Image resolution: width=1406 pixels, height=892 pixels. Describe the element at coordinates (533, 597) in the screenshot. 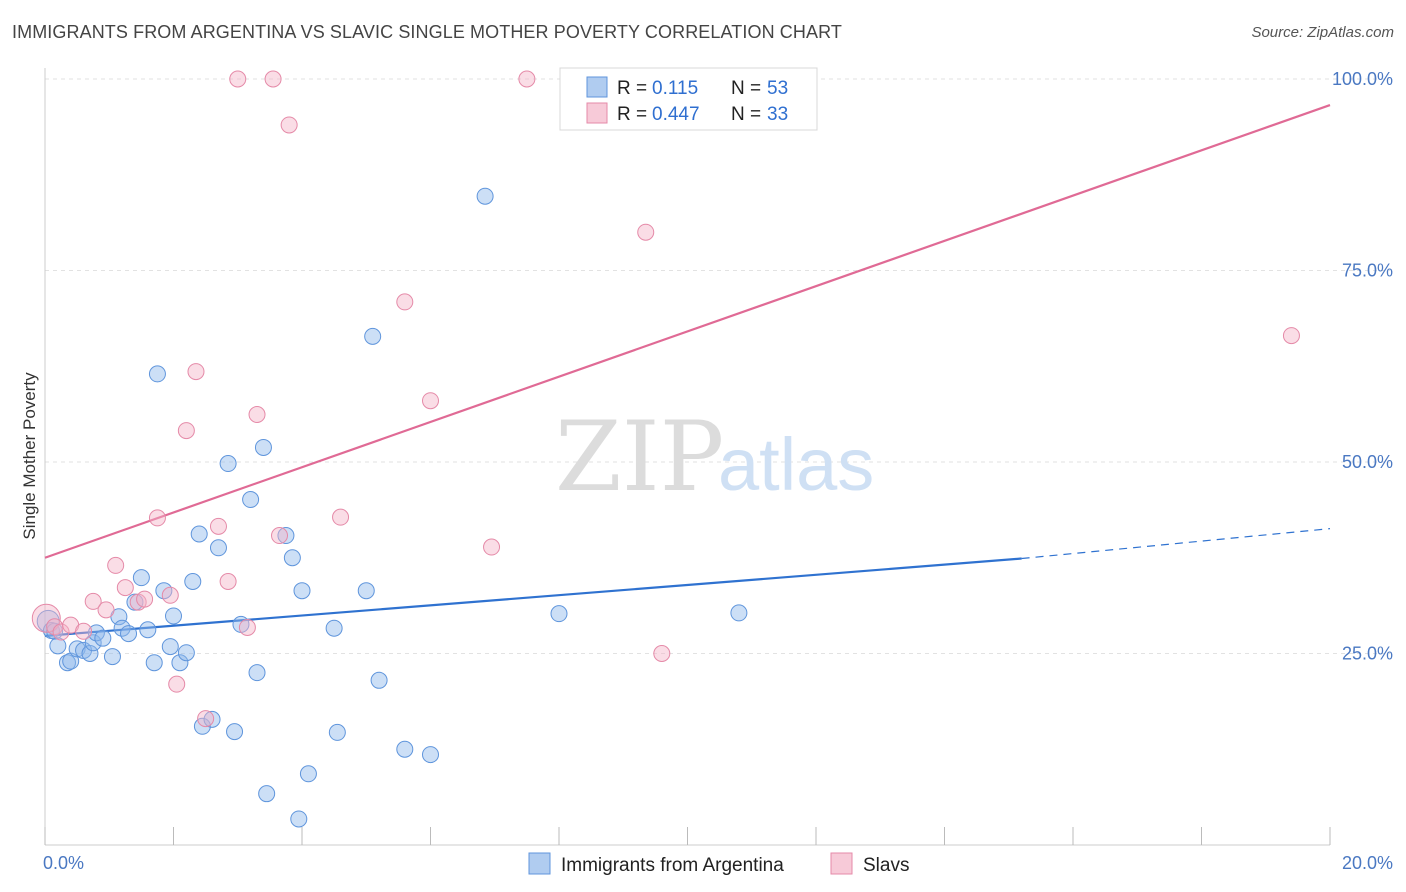

I see `trend-line-argentina` at that location.